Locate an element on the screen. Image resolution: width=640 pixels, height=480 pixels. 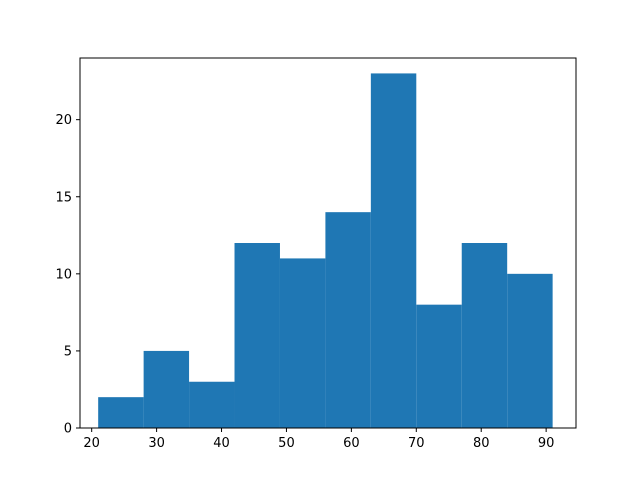
x-tick-label: 30 is located at coordinates (156, 443).